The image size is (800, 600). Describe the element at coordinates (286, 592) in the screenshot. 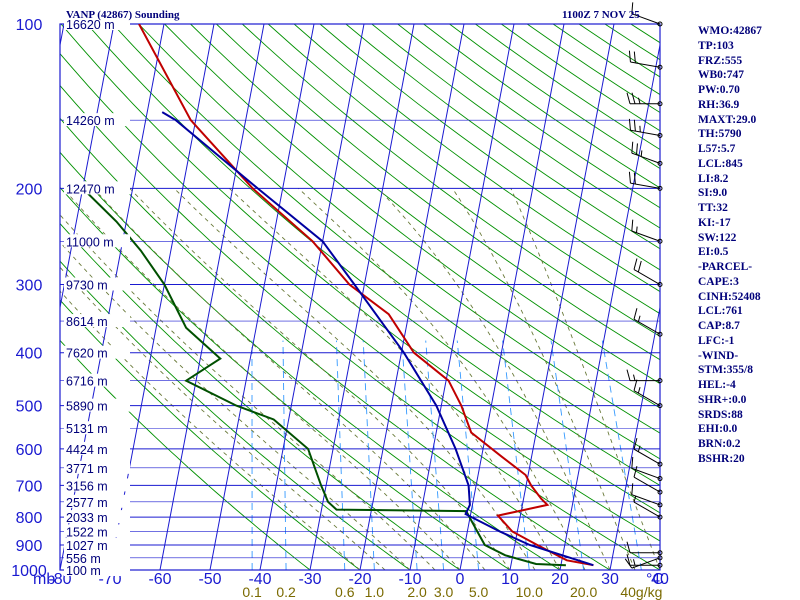

I see `mixing-ratio-label: 0.2` at that location.